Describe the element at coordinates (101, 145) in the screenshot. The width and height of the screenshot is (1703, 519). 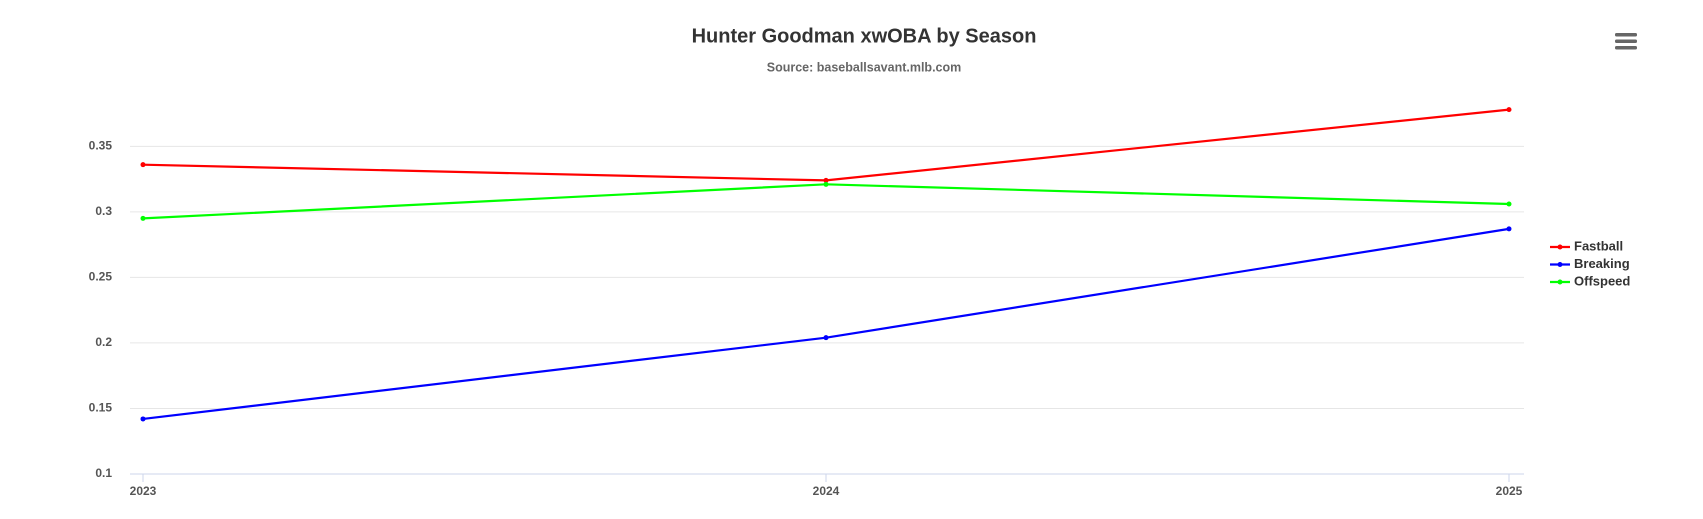
I see `y-tick-label: 0.35` at that location.